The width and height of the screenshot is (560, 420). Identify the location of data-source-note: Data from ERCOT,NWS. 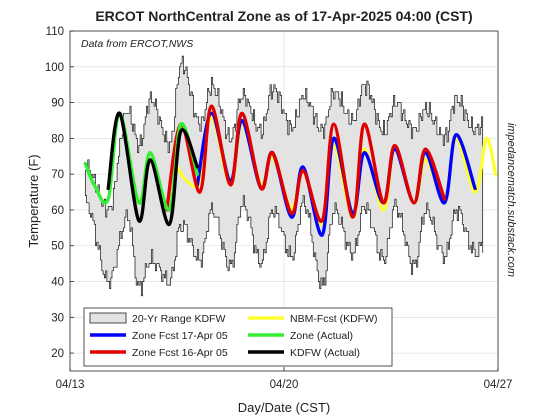
(137, 44).